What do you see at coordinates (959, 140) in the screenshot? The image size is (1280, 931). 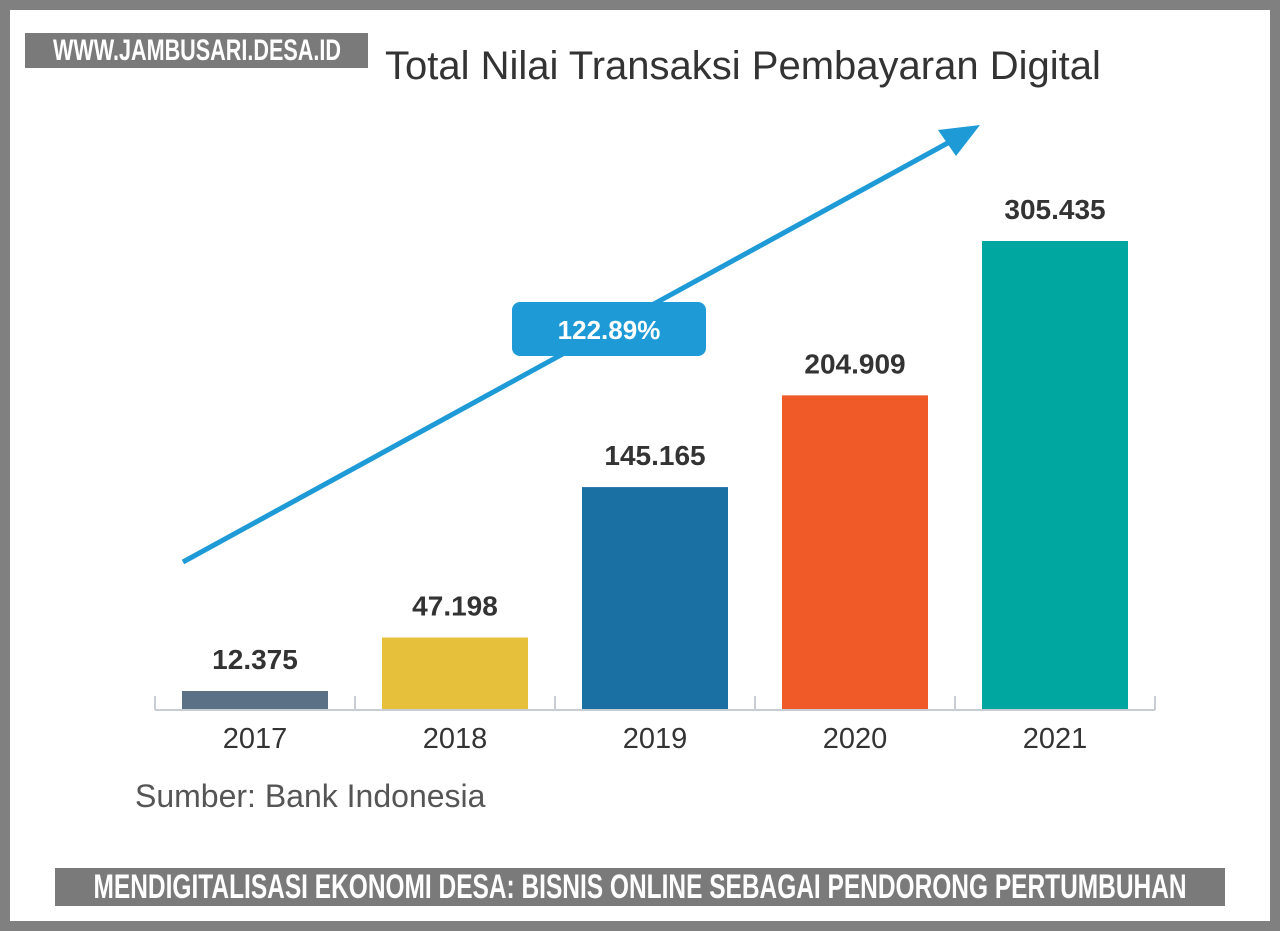 I see `growth-arrow-head` at bounding box center [959, 140].